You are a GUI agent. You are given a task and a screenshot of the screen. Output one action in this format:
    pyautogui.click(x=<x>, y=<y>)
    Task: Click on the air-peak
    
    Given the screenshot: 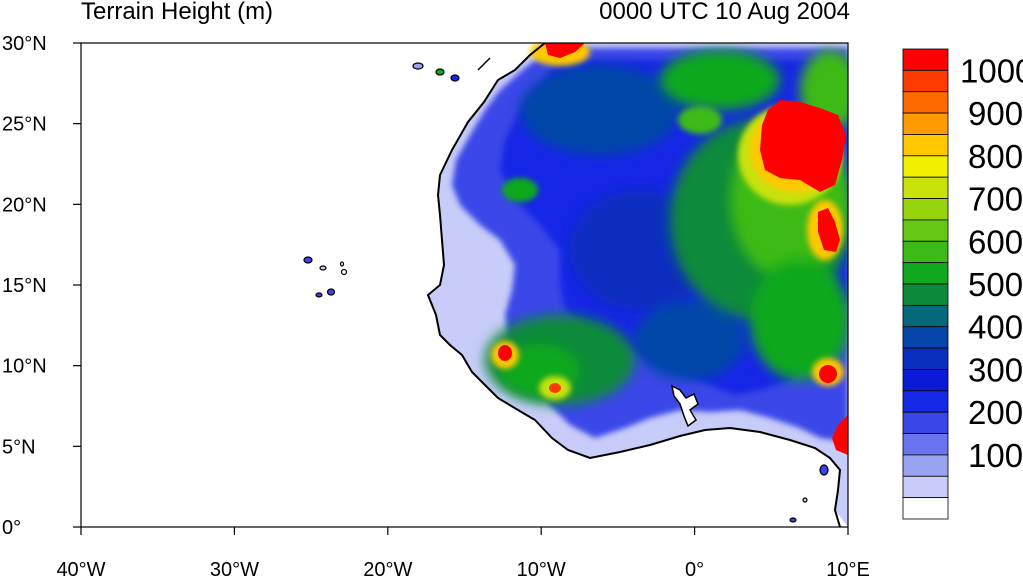 What is the action you would take?
    pyautogui.click(x=829, y=230)
    